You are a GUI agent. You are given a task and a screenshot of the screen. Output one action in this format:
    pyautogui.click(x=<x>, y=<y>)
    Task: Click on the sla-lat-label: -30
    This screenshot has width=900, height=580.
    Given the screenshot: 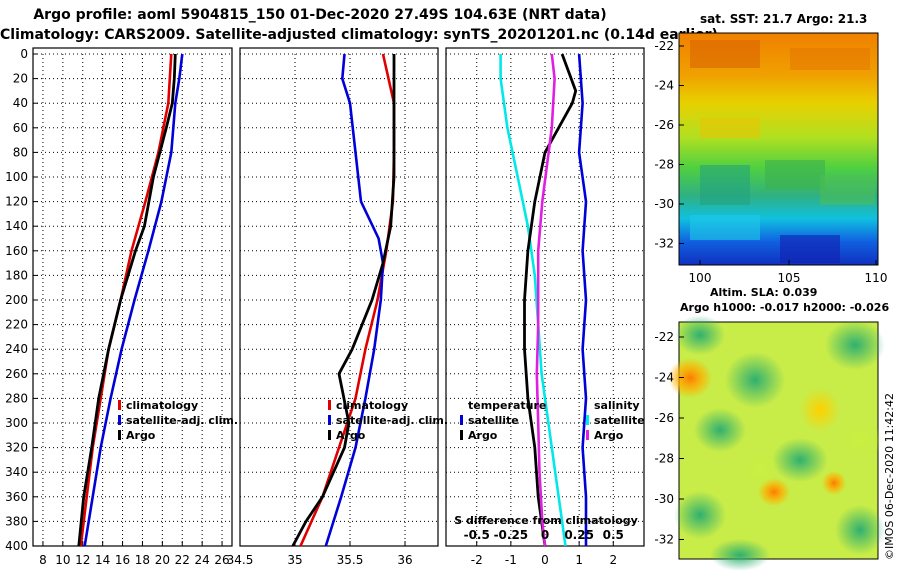 What is the action you would take?
    pyautogui.click(x=664, y=499)
    